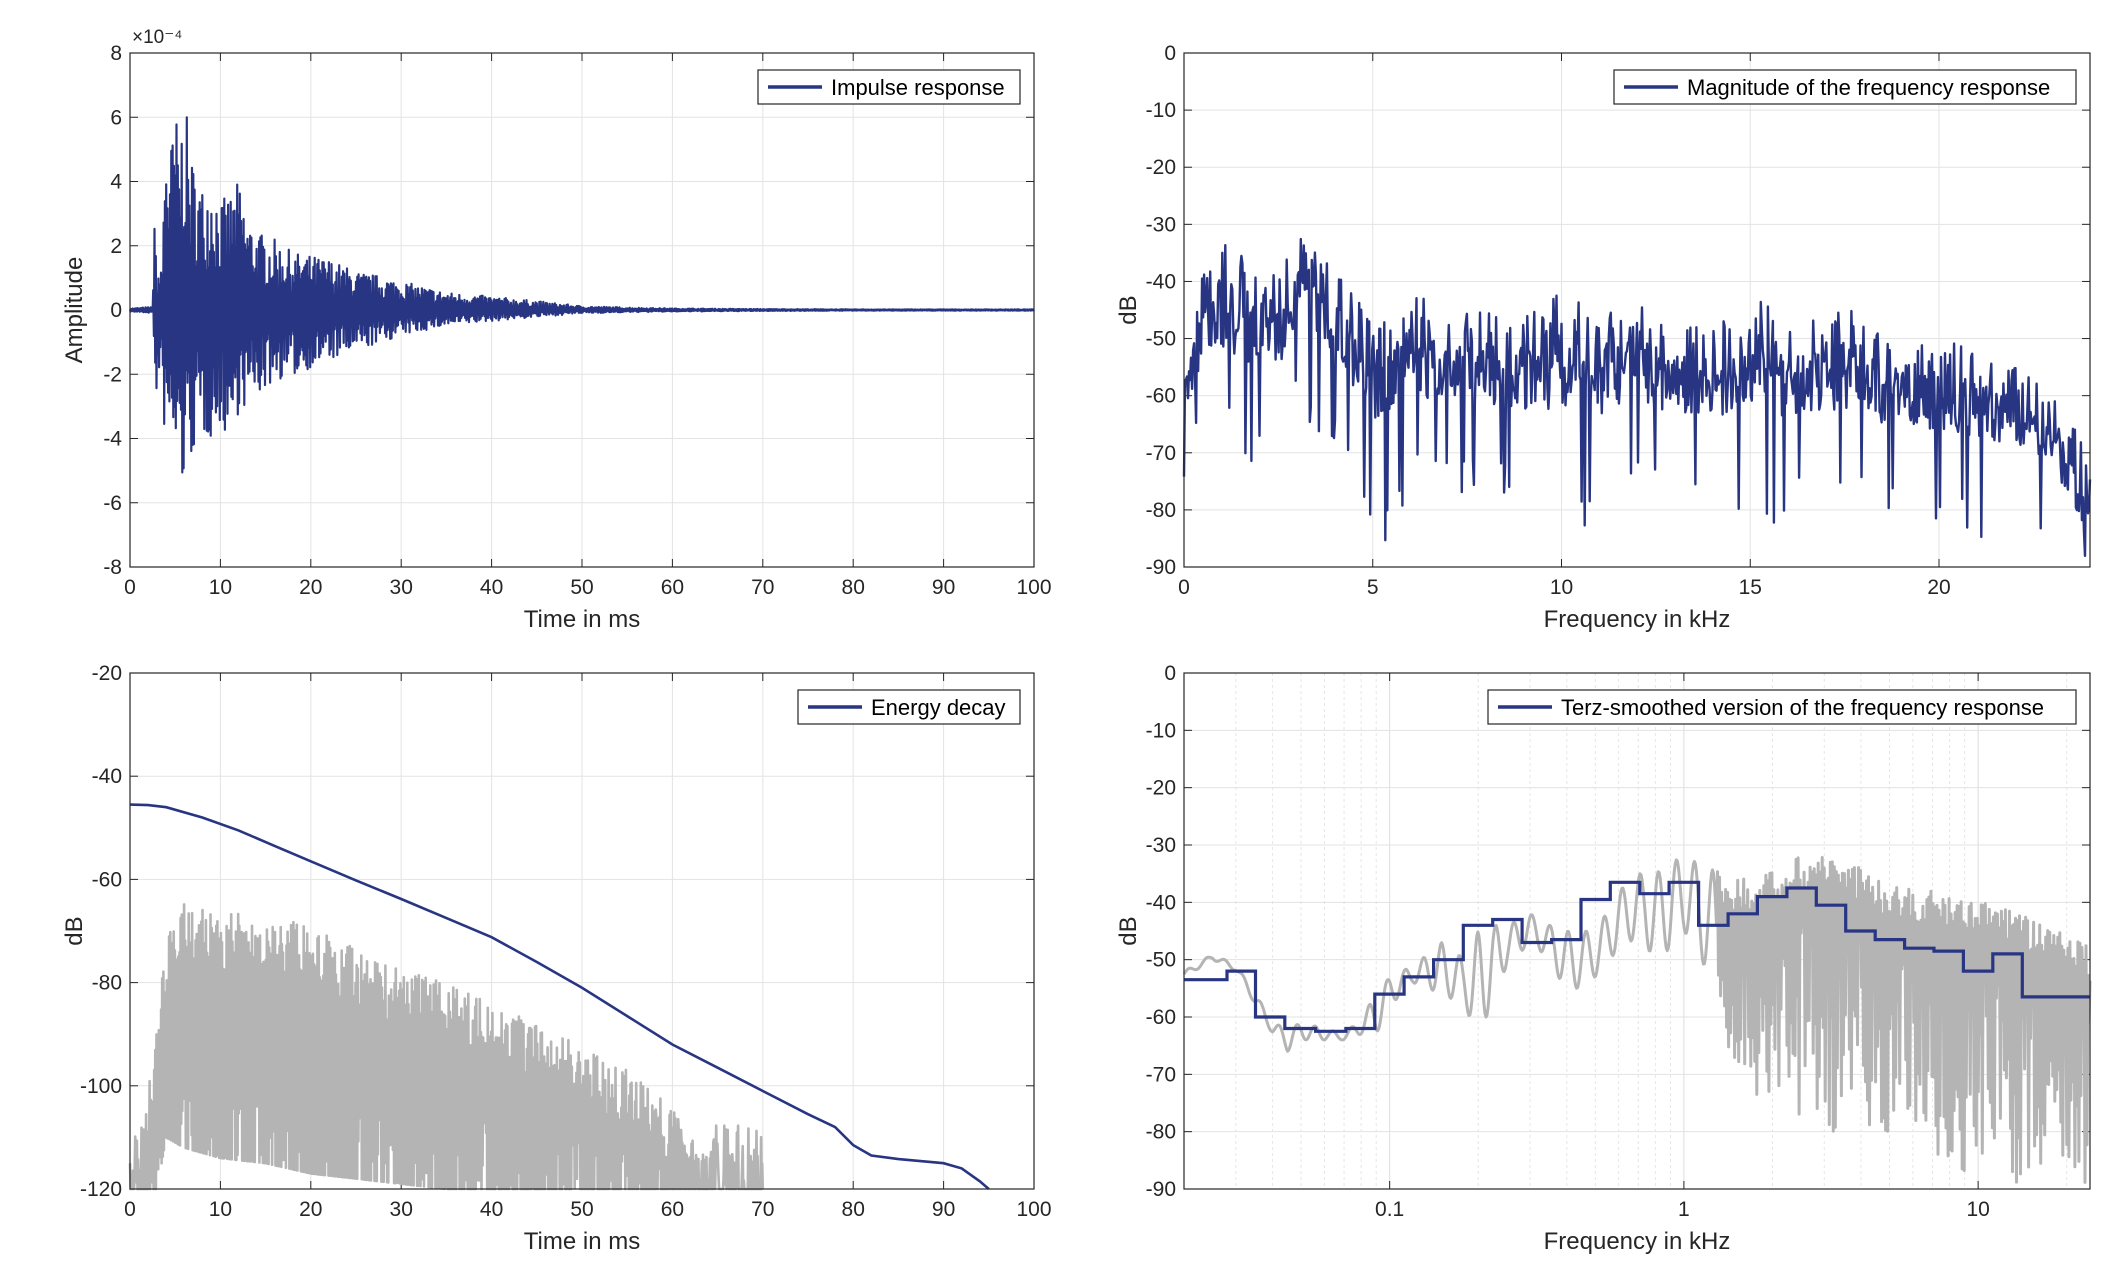 The height and width of the screenshot is (1276, 2126). Describe the element at coordinates (116, 182) in the screenshot. I see `y-tick-label: 4` at that location.